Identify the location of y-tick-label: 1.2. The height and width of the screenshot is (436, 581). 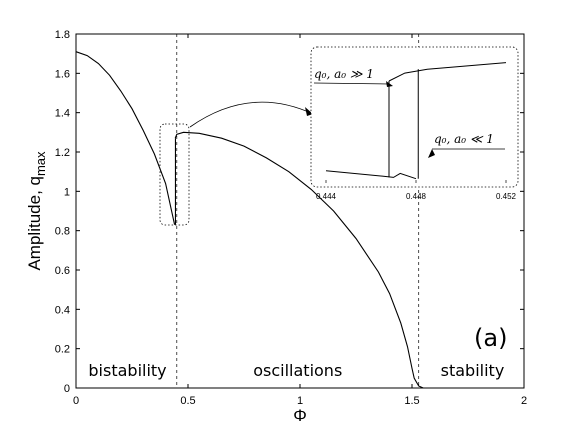
(62, 153).